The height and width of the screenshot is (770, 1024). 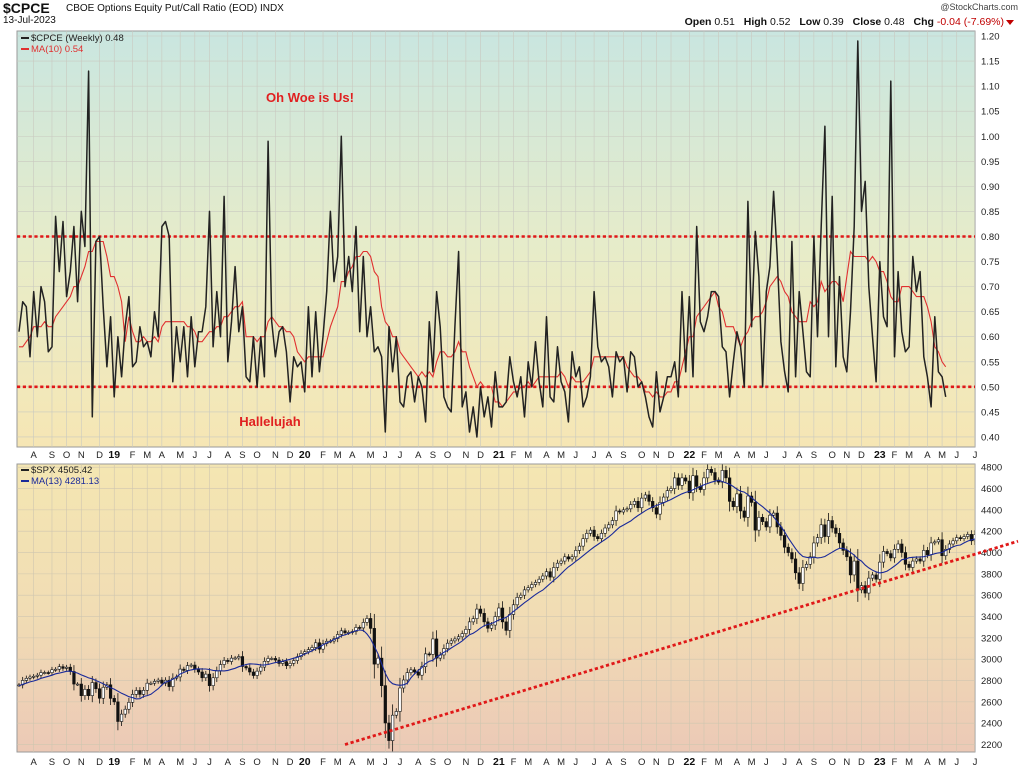 What do you see at coordinates (641, 762) in the screenshot?
I see `bottom-x-tick-label-38: O` at bounding box center [641, 762].